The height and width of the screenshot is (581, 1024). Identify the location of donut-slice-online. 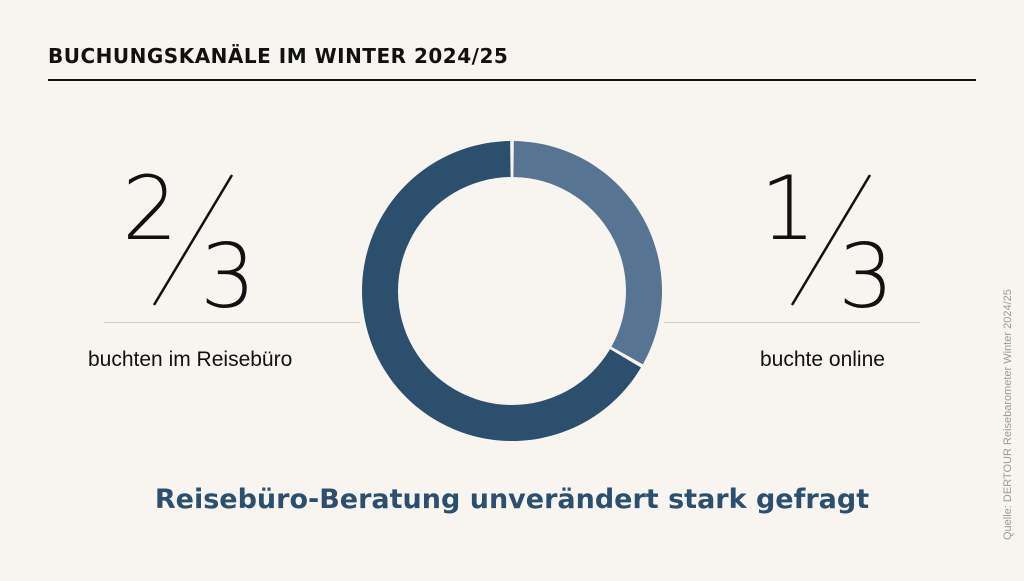
(587, 253).